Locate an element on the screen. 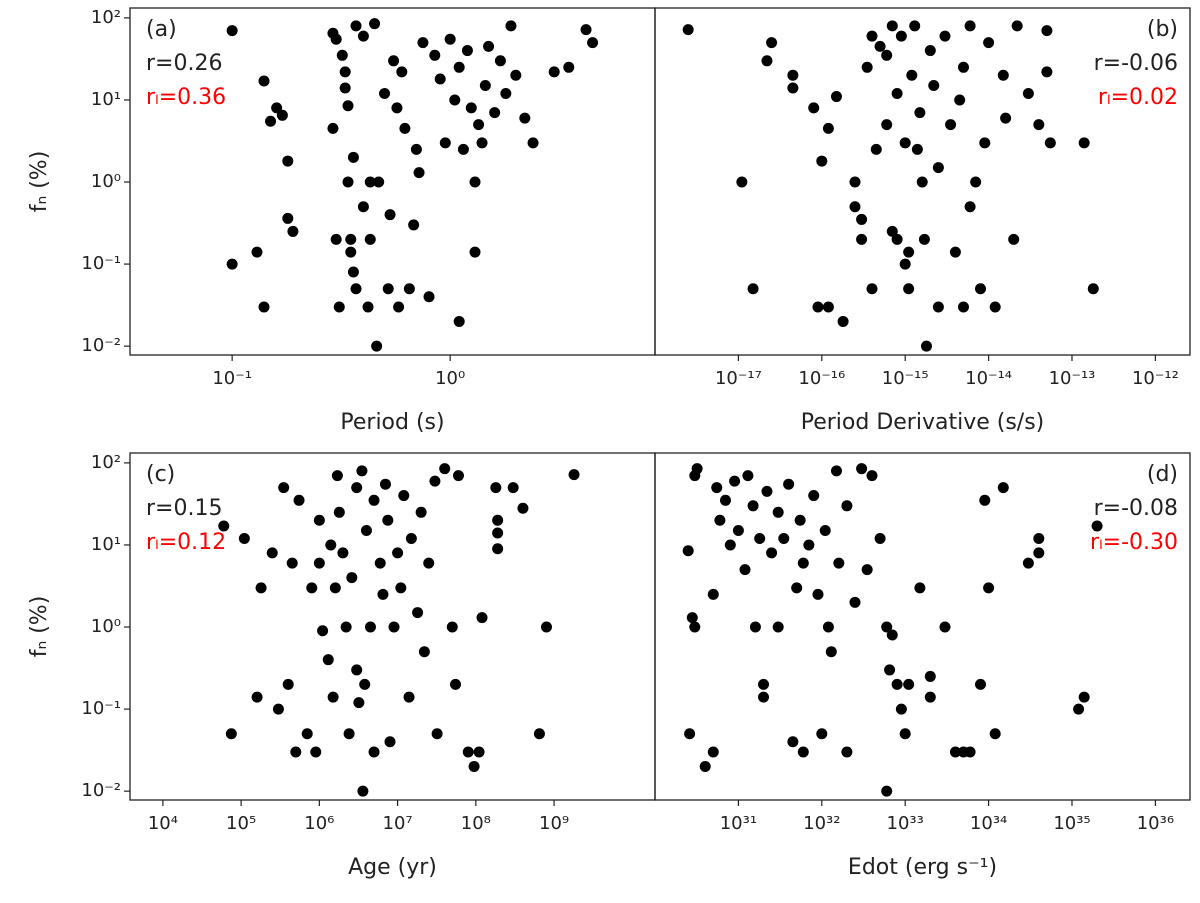 The height and width of the screenshot is (903, 1200). x-tick-label: 10⁵ is located at coordinates (241, 823).